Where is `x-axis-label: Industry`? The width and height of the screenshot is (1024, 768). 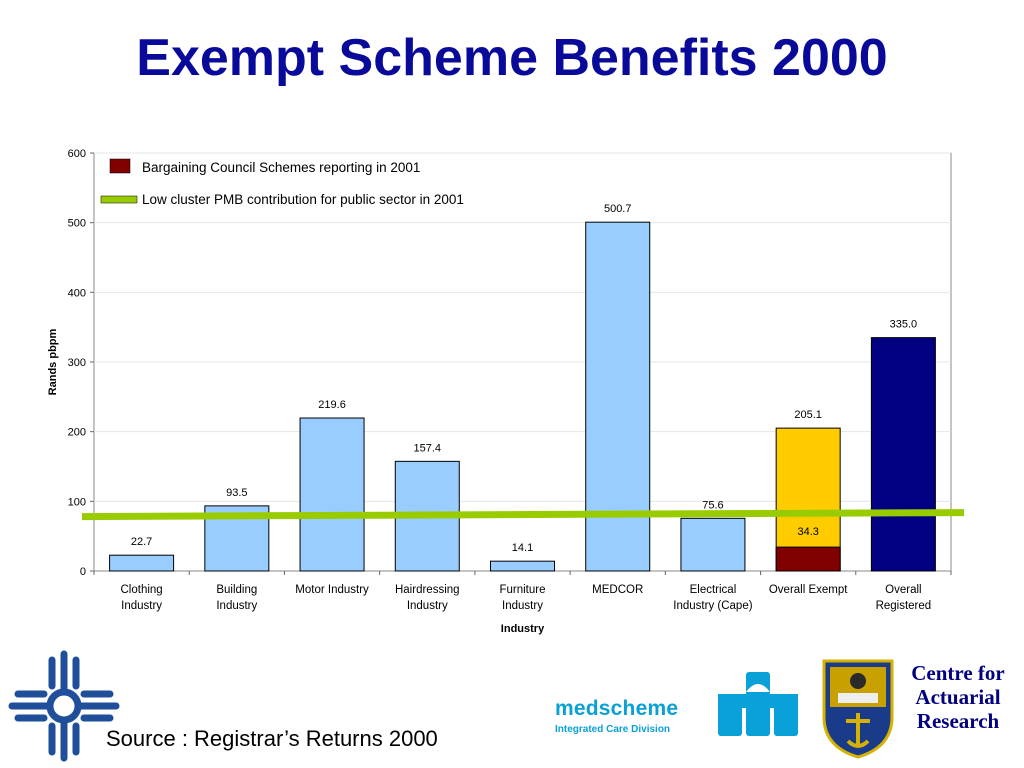 x-axis-label: Industry is located at coordinates (523, 629).